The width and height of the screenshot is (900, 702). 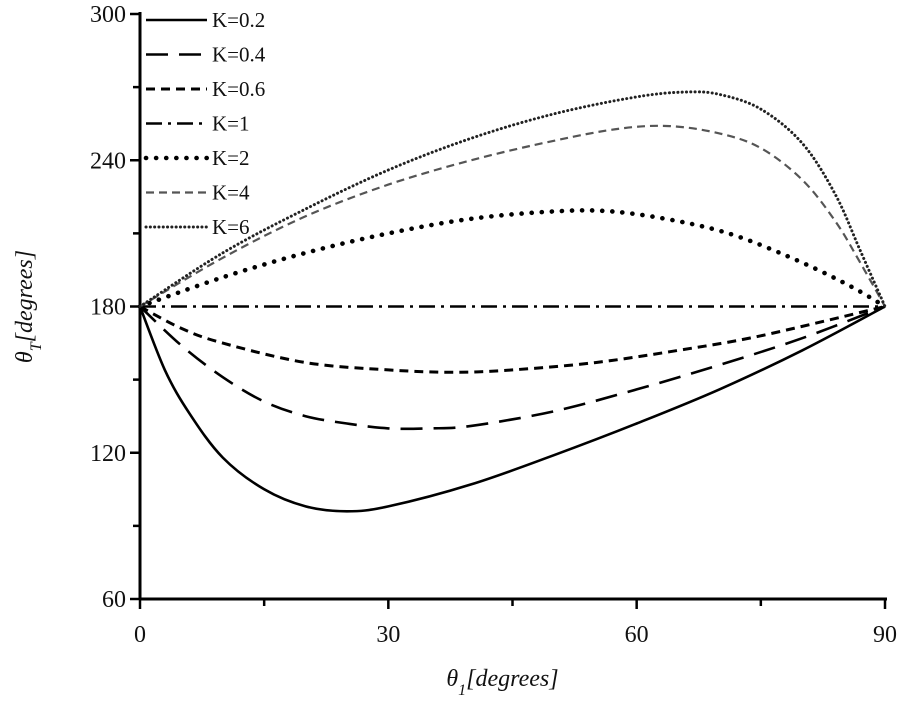 What do you see at coordinates (114, 600) in the screenshot?
I see `y-tick-label: 60` at bounding box center [114, 600].